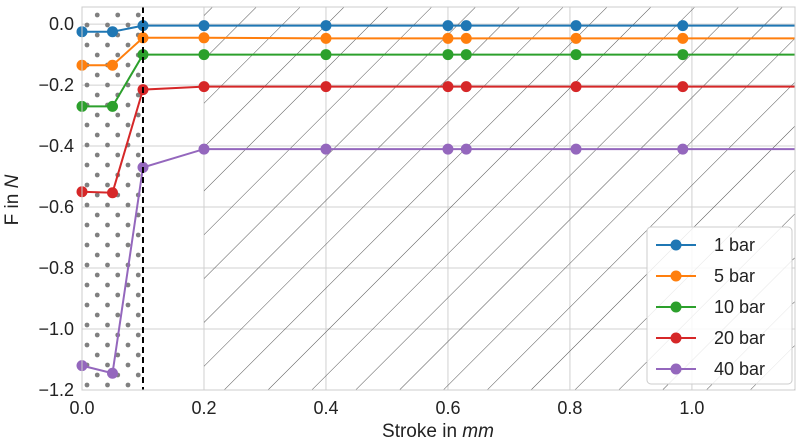 This screenshot has height=448, width=798. I want to click on series-line-5-bar, so click(438, 51).